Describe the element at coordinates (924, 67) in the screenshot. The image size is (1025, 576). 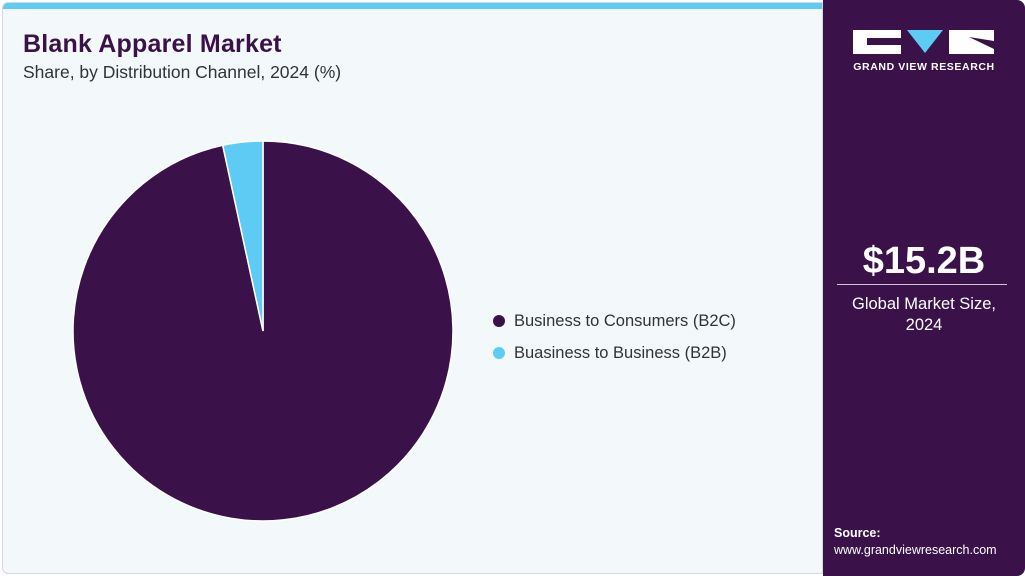
I see `logo-text: GRAND VIEW RESEARCH` at that location.